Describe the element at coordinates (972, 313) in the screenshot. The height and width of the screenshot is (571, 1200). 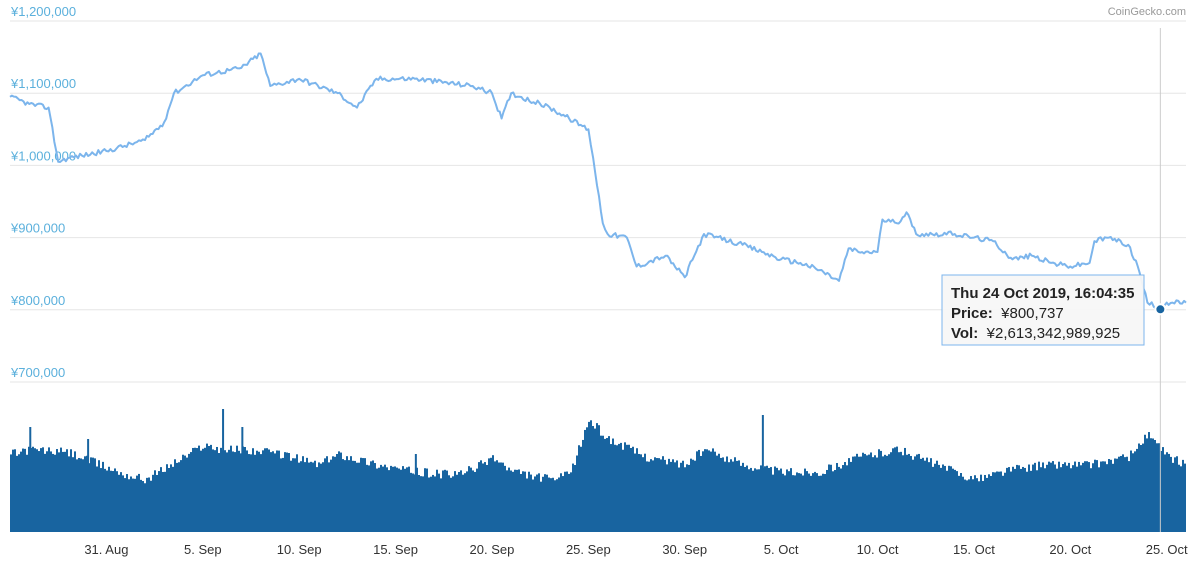
I see `tooltip-price-label: Price:` at that location.